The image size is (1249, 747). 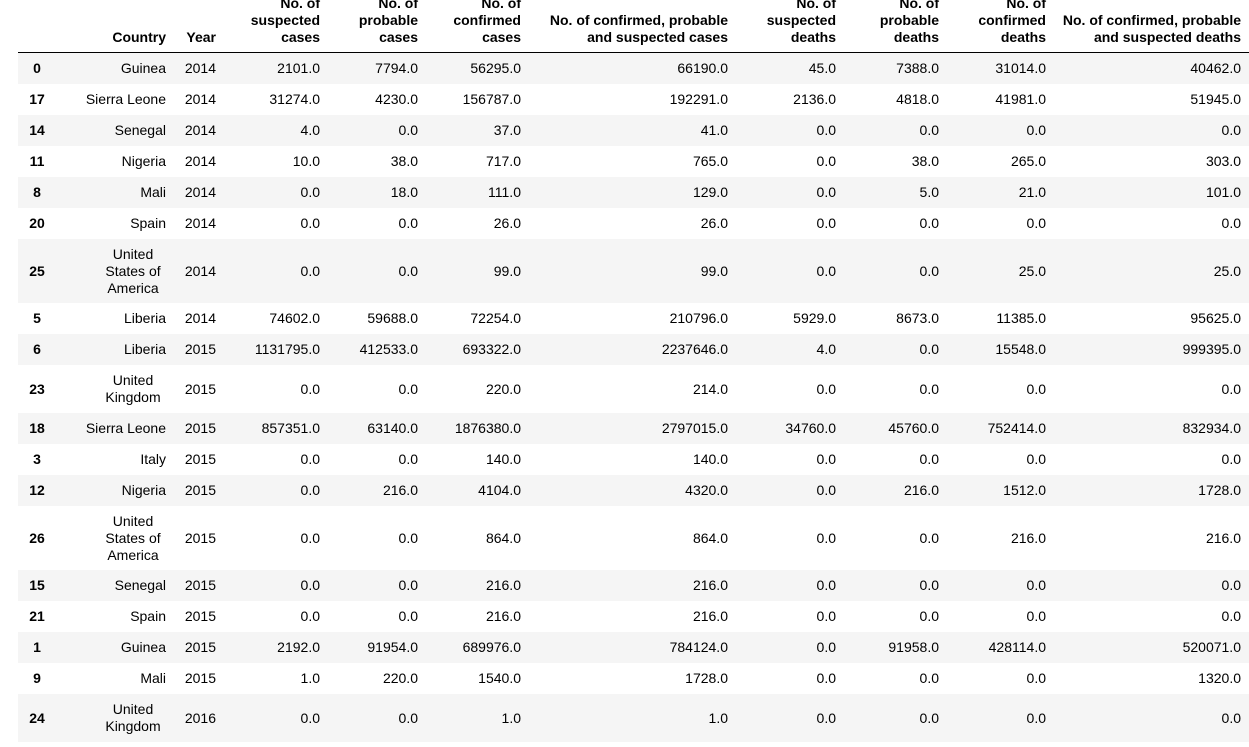 I want to click on value-cell: 111.0, so click(x=504, y=192).